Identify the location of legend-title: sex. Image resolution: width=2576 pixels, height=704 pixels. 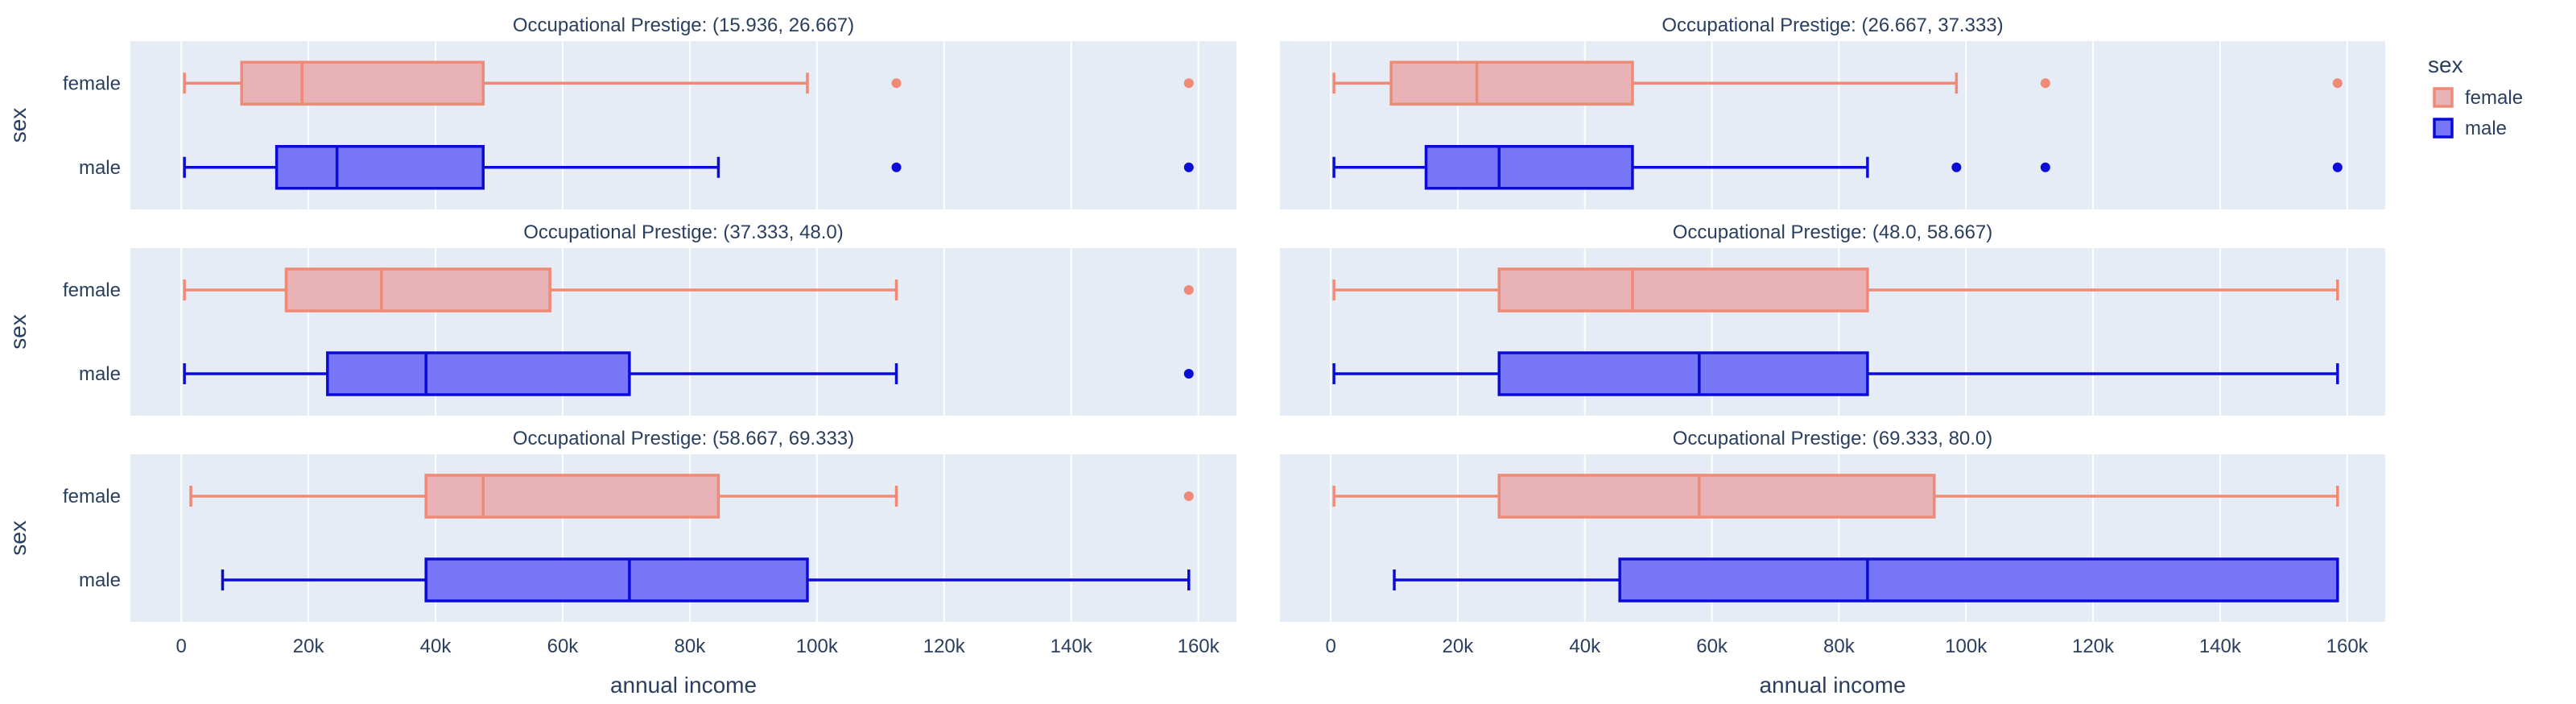
(2445, 64).